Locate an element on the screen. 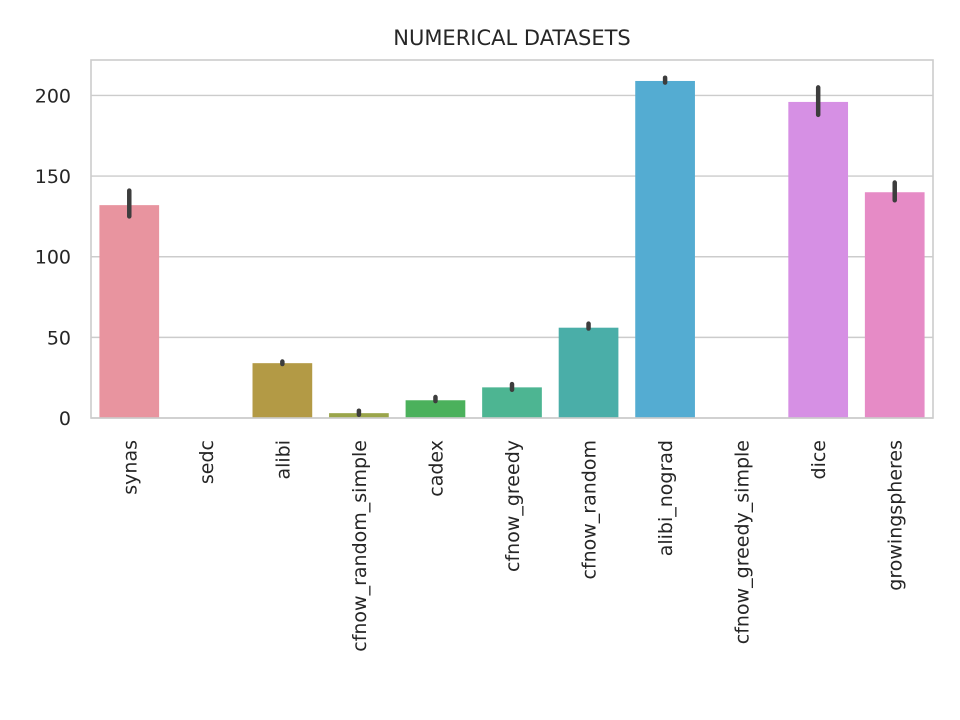 The width and height of the screenshot is (960, 720). bar-cfnow-greedy is located at coordinates (512, 402).